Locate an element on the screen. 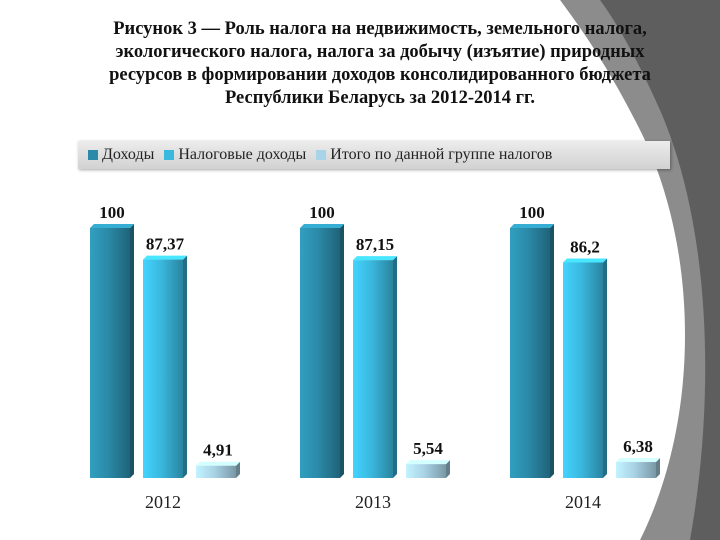 Image resolution: width=720 pixels, height=540 pixels. bar-2012-s1 is located at coordinates (110, 353).